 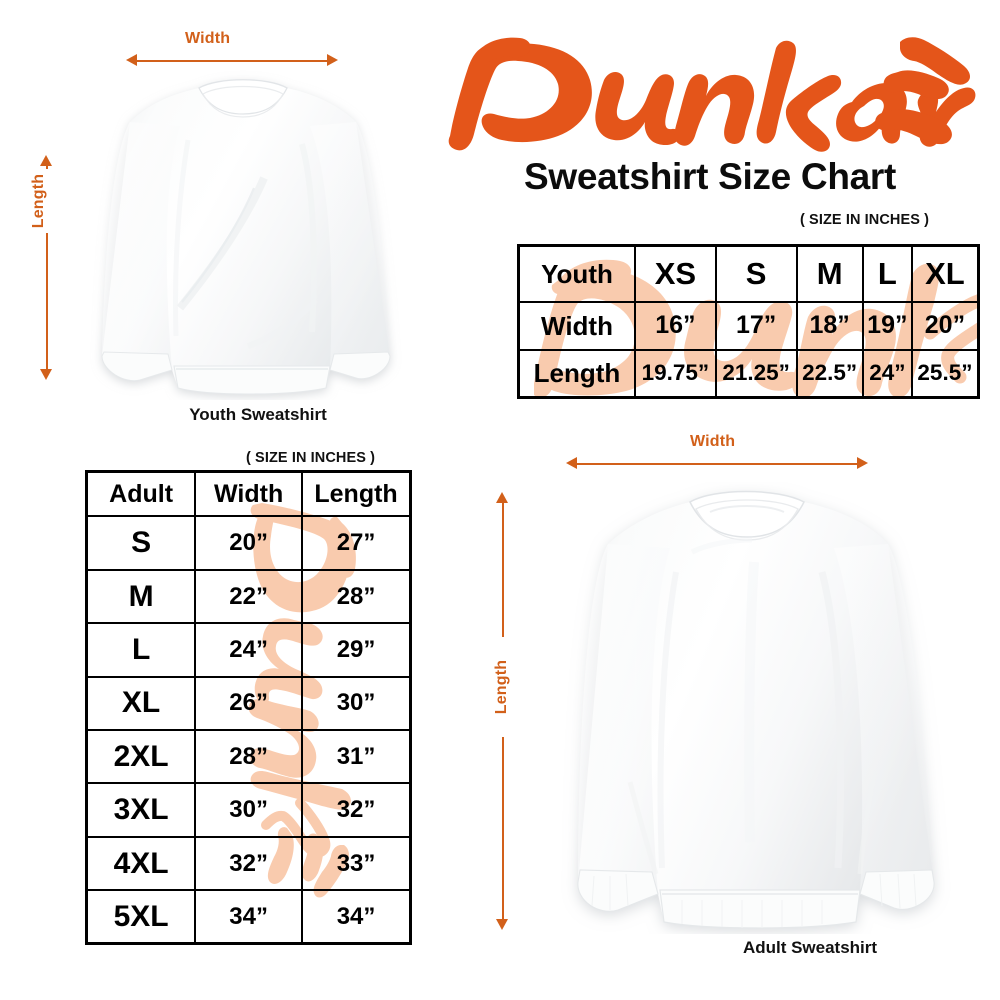 I want to click on adult-size-xl: XL, so click(x=142, y=703).